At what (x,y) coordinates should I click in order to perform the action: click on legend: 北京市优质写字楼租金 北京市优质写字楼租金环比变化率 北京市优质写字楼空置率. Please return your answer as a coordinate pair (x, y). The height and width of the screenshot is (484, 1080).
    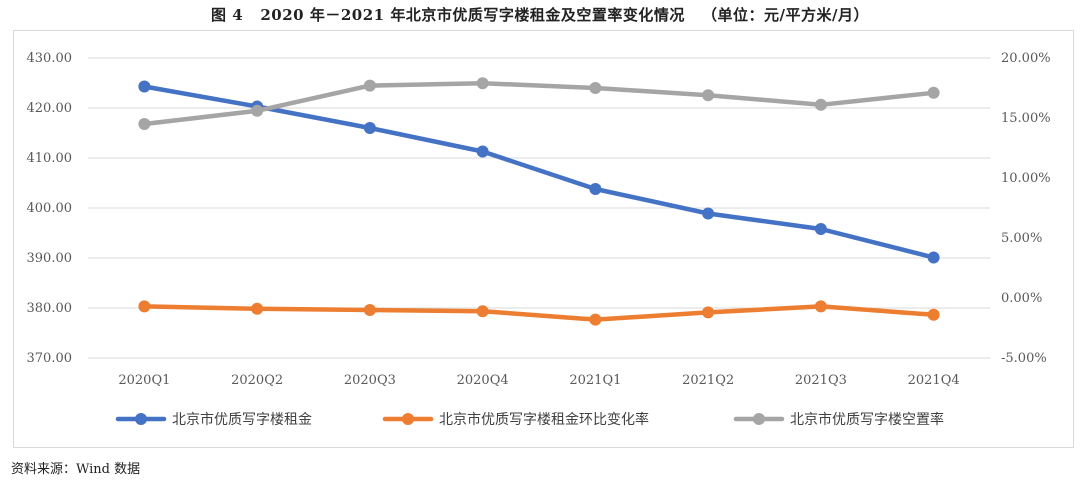
    Looking at the image, I should click on (529, 419).